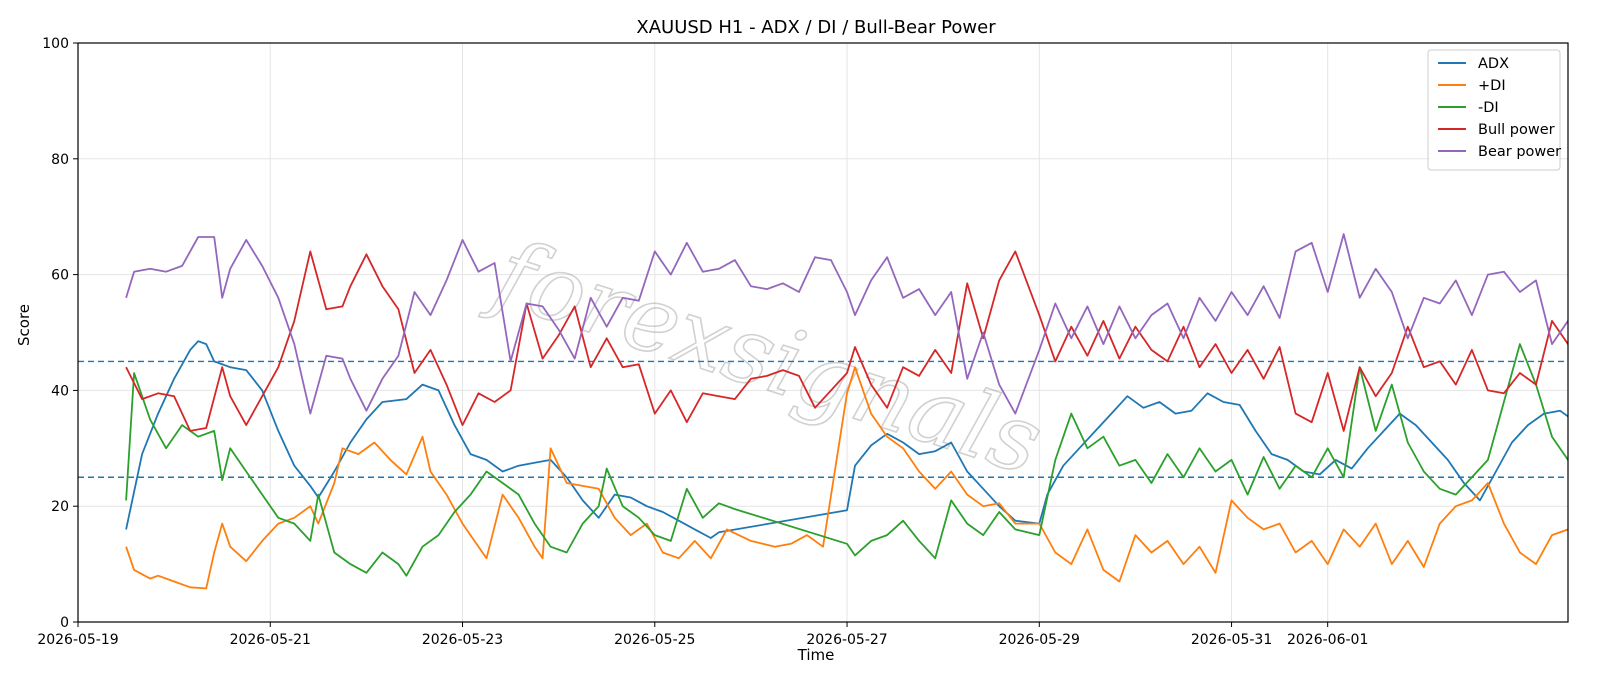  What do you see at coordinates (846, 640) in the screenshot?
I see `x-tick-label: 2026-05-27` at bounding box center [846, 640].